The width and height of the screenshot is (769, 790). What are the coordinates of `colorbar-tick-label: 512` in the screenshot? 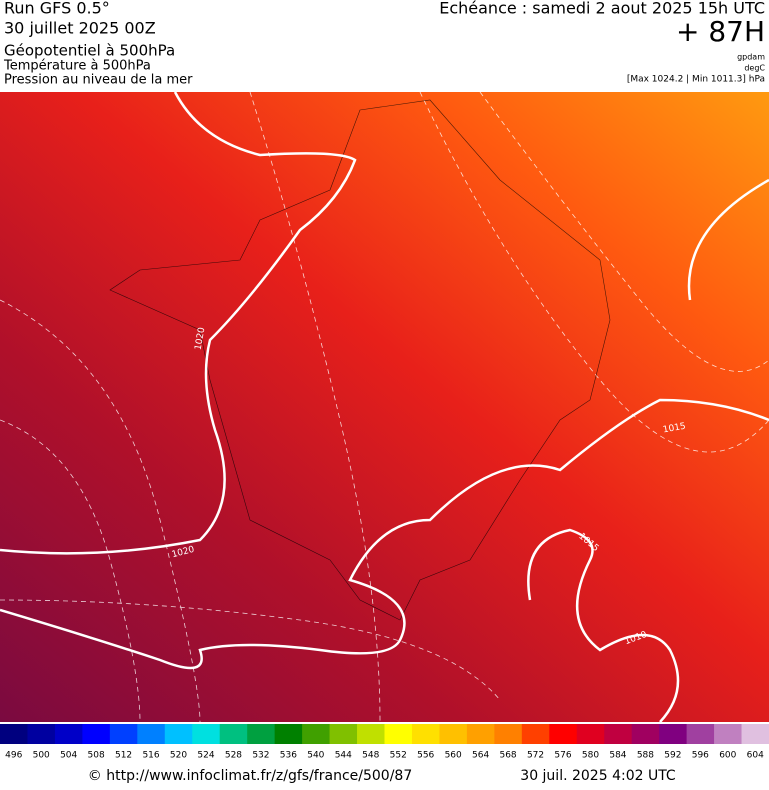 It's located at (123, 756).